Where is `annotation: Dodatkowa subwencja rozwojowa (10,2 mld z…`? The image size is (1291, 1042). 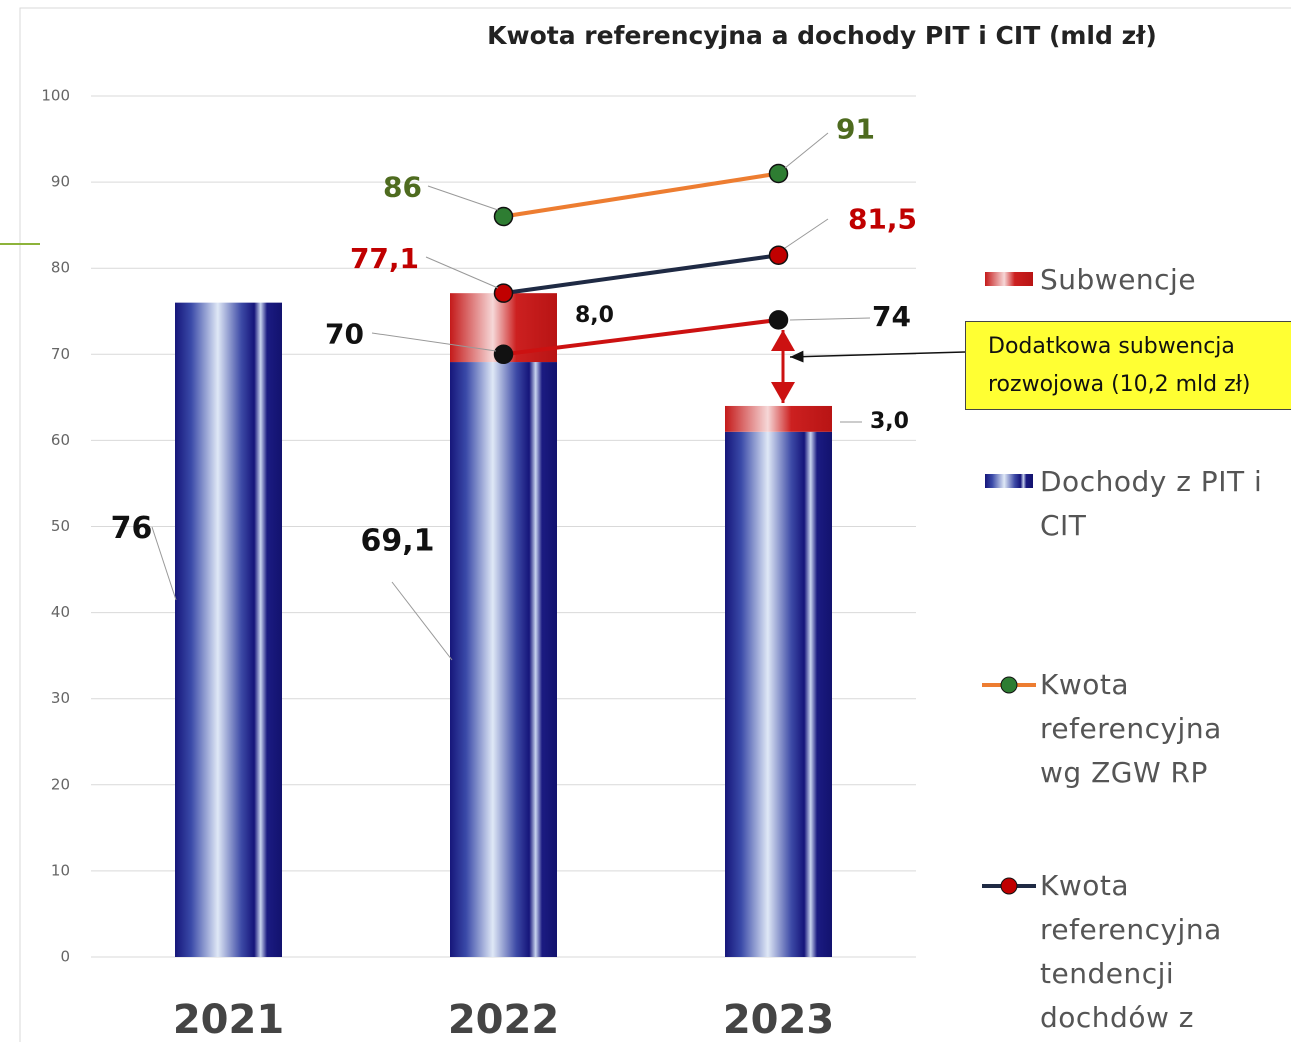
annotation: Dodatkowa subwencja rozwojowa (10,2 mld z… is located at coordinates (1128, 365).